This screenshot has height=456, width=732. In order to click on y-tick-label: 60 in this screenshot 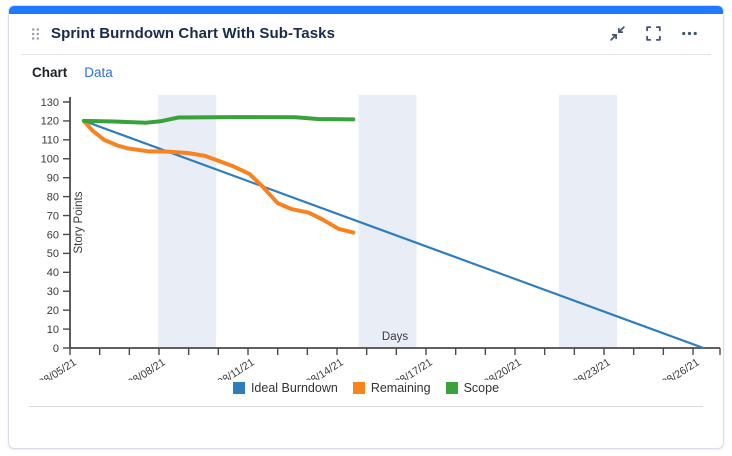, I will do `click(53, 235)`.